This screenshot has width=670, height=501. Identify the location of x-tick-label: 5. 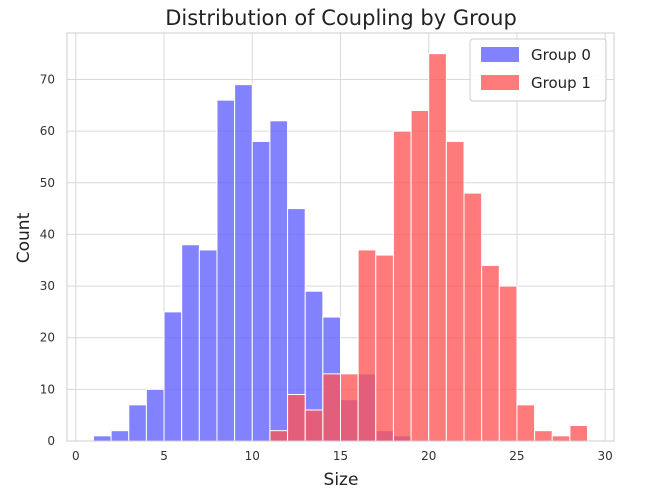
(164, 456).